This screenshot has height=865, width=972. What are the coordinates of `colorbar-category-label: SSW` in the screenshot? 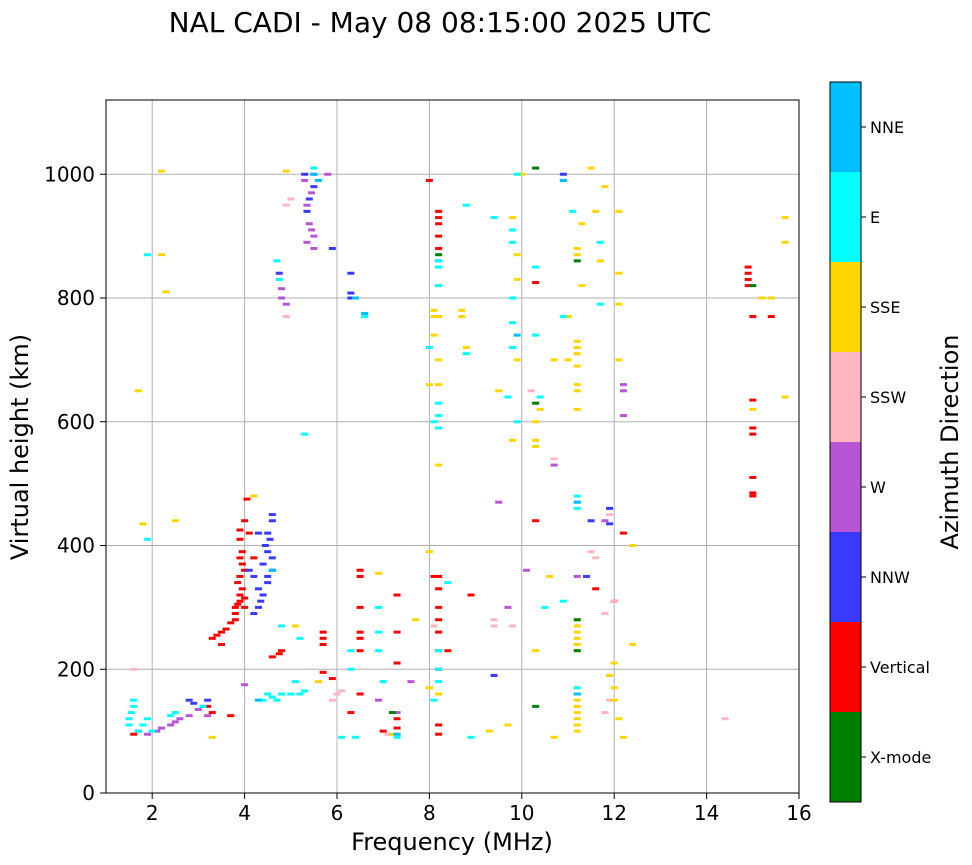 It's located at (888, 397).